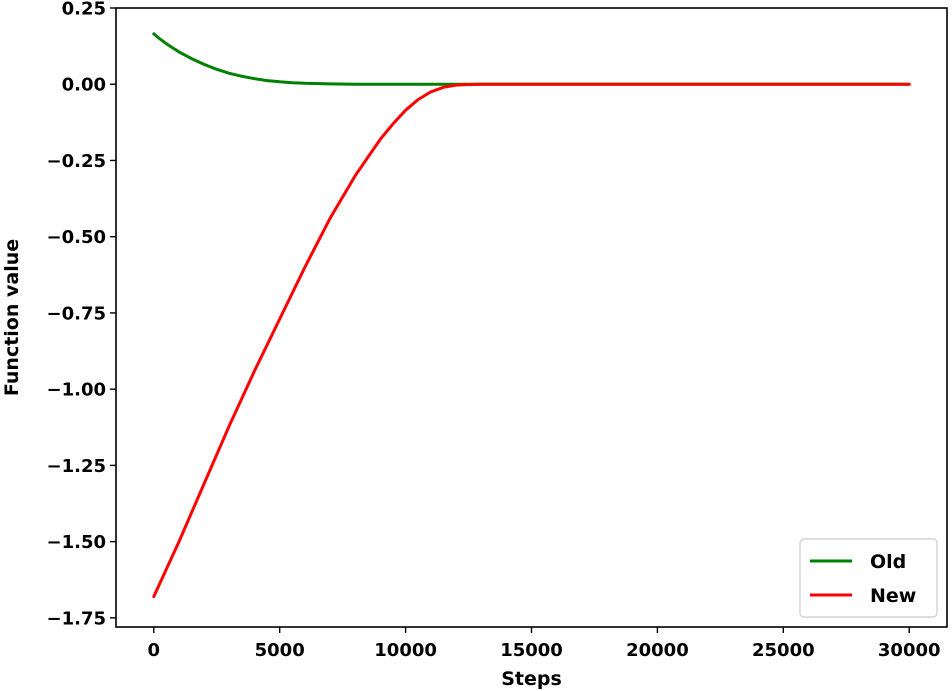 This screenshot has width=952, height=691. Describe the element at coordinates (77, 466) in the screenshot. I see `y-tick-label: −1.25` at that location.